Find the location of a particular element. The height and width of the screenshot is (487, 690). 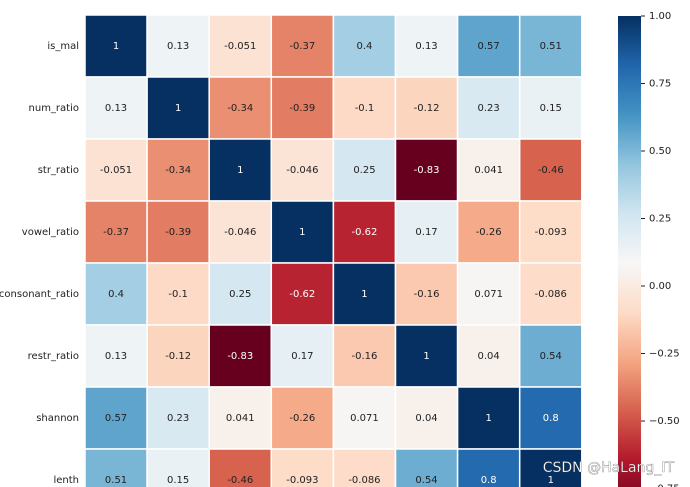

y-tick-label: consonant_ratio is located at coordinates (39, 294).